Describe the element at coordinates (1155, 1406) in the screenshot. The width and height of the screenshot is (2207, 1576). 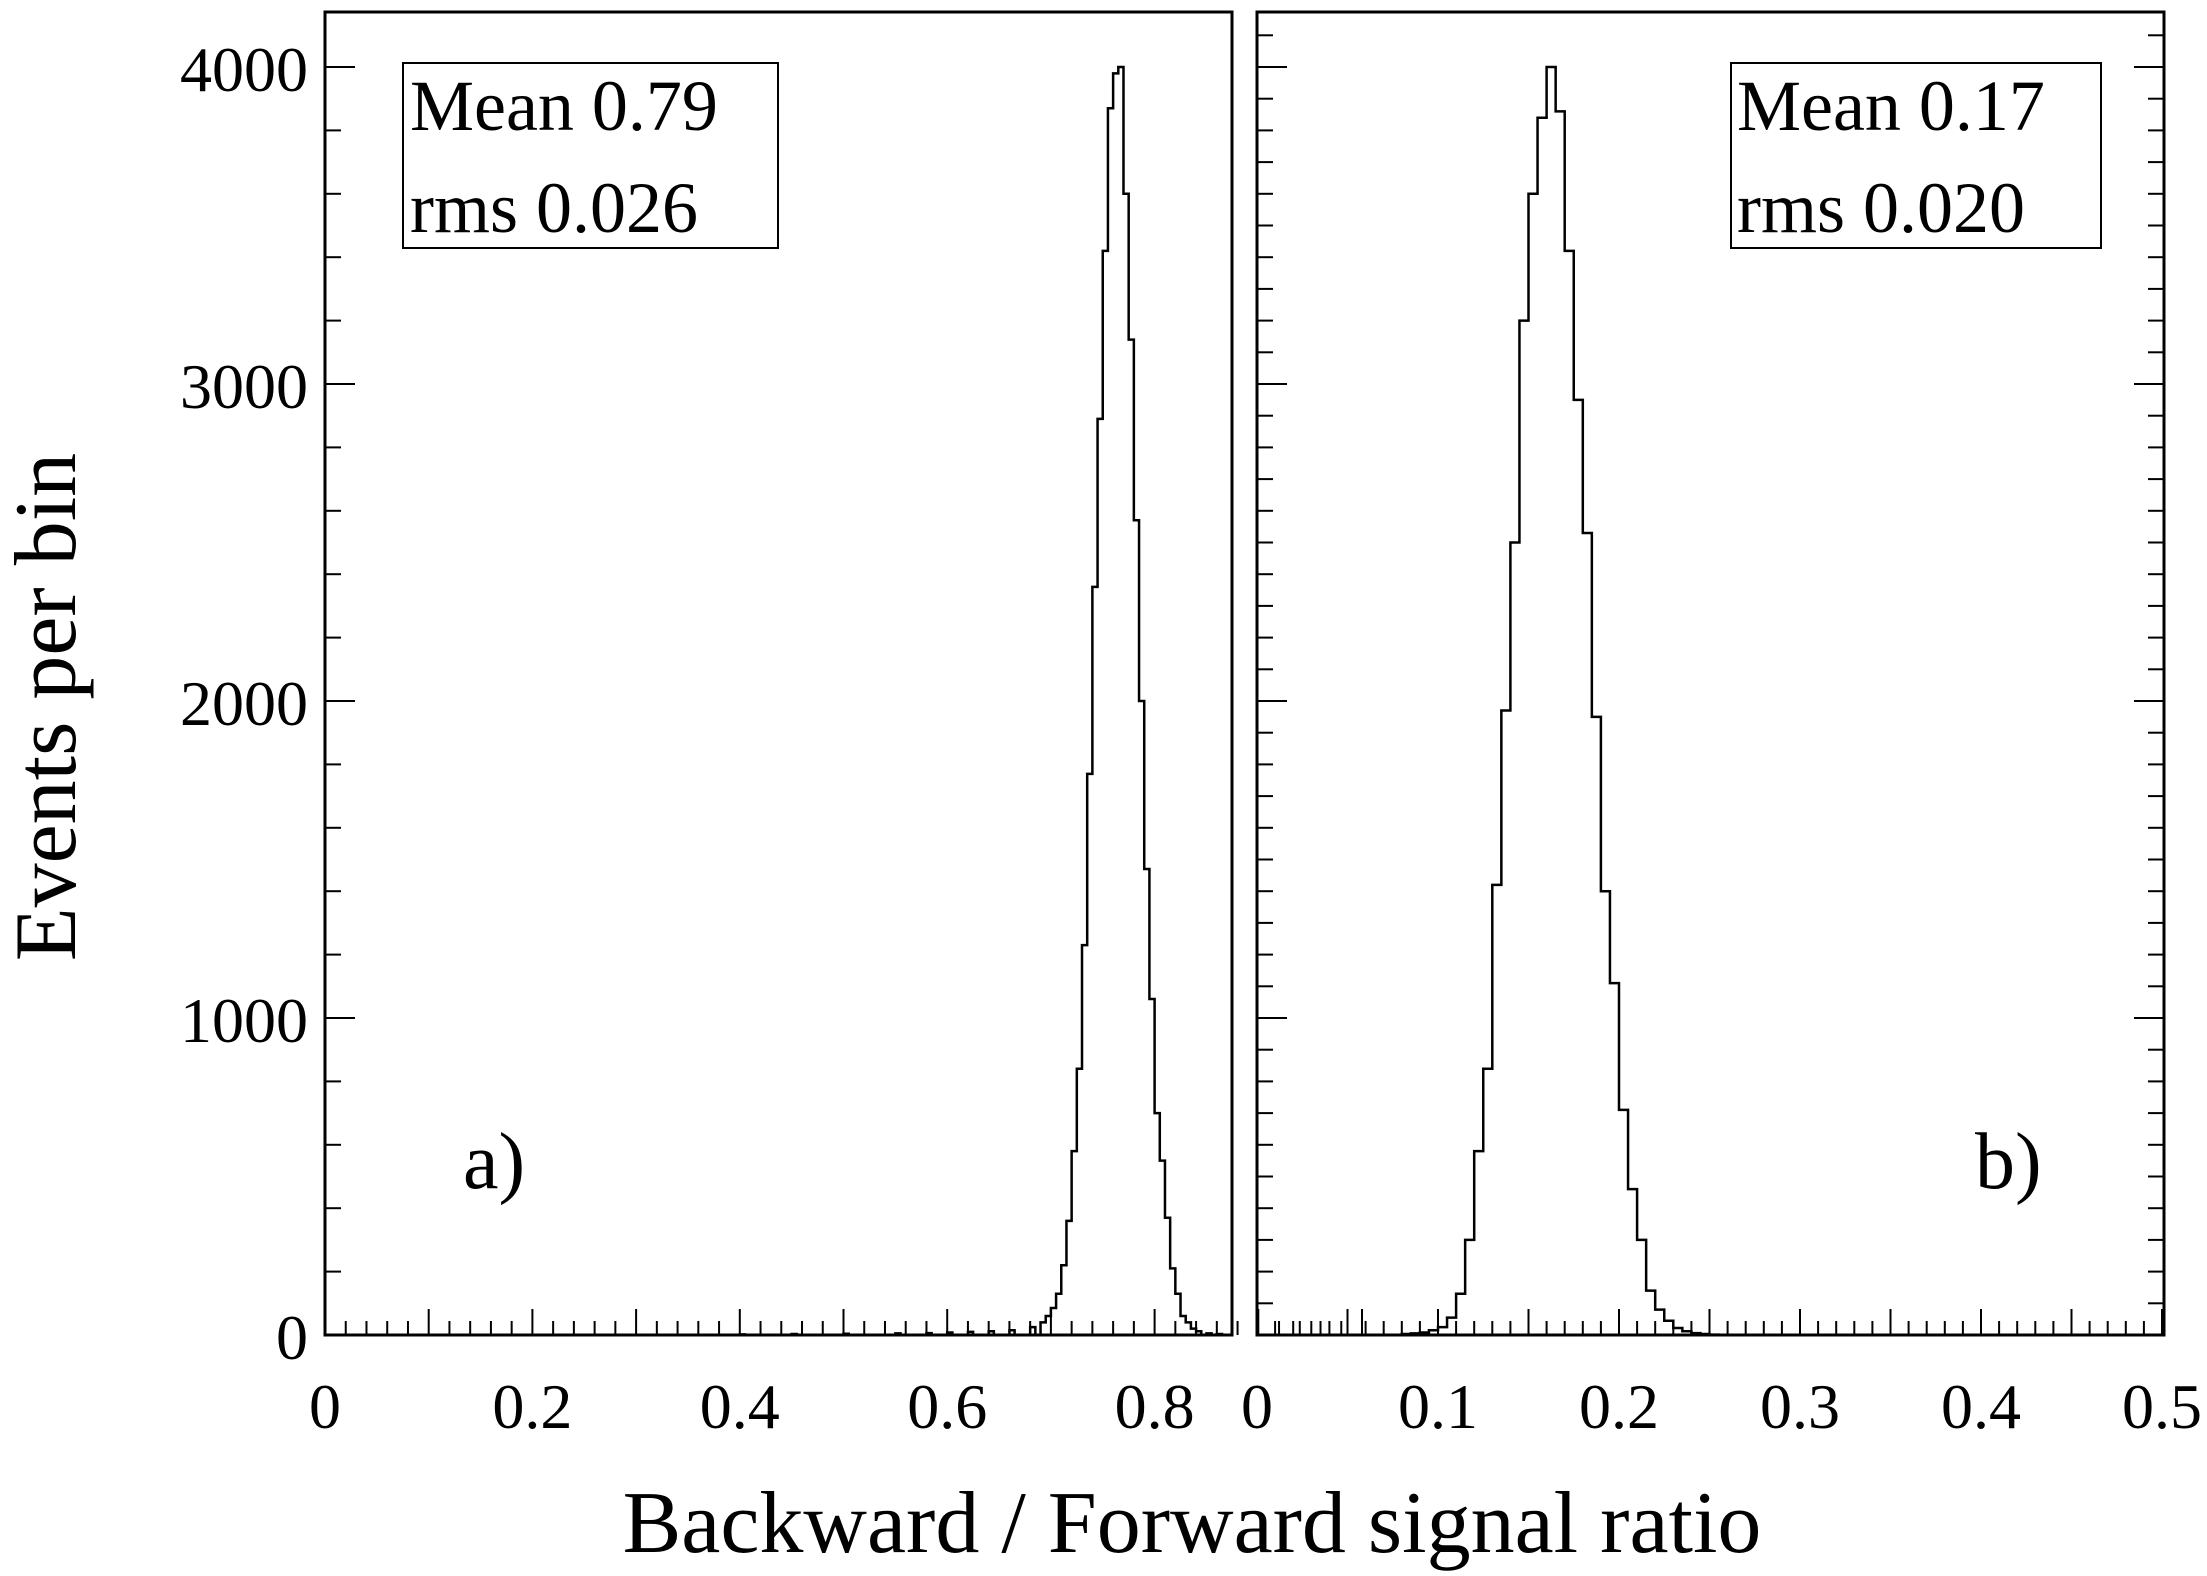
I see `x-tick-label: 0.8` at that location.